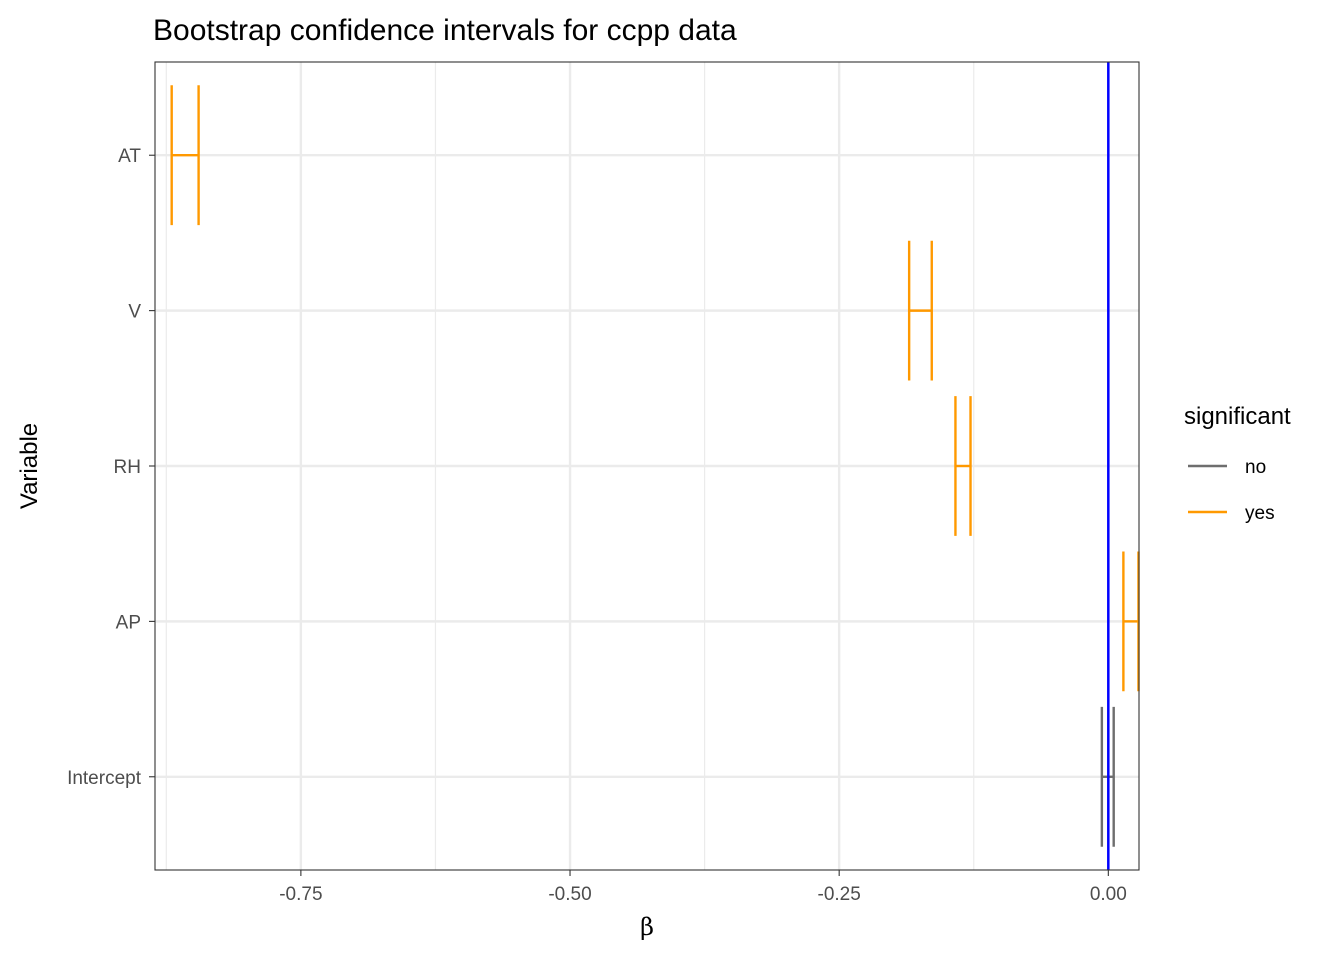  I want to click on x-axis: -0.75 -0.50 -0.25 0.00, so click(703, 887).